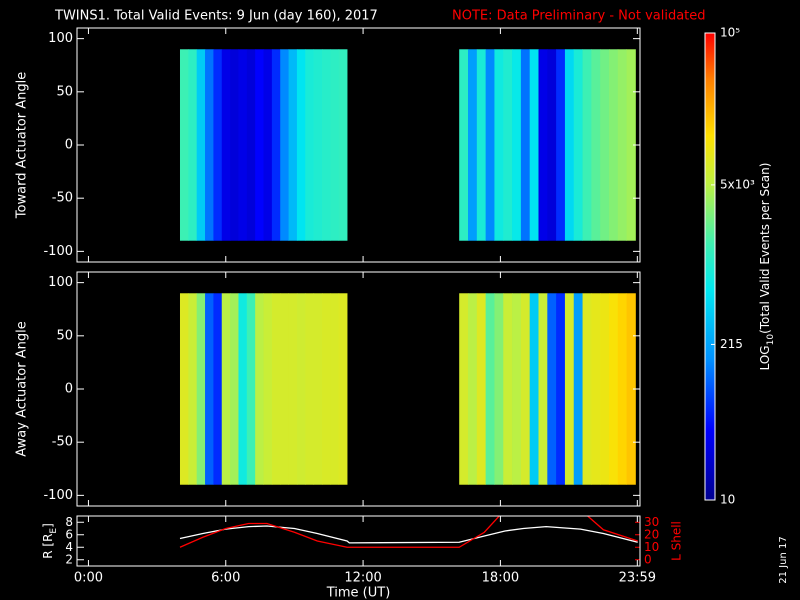  I want to click on plot-area, so click(408, 532).